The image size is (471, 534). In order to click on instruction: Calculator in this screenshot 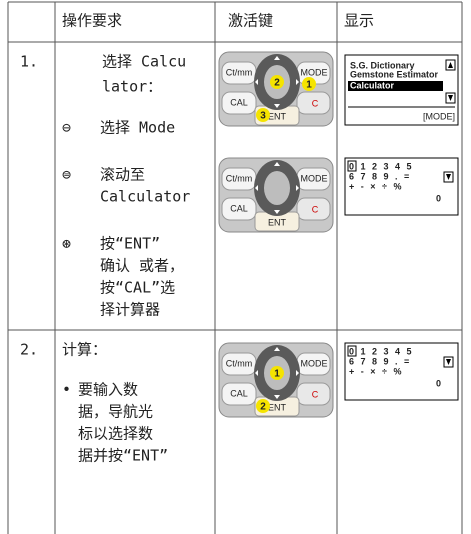, I will do `click(145, 197)`.